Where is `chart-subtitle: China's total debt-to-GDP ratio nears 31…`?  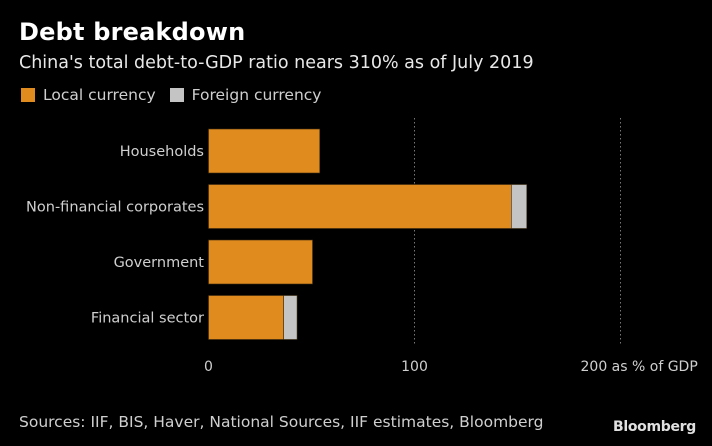
chart-subtitle: China's total debt-to-GDP ratio nears 31… is located at coordinates (276, 63).